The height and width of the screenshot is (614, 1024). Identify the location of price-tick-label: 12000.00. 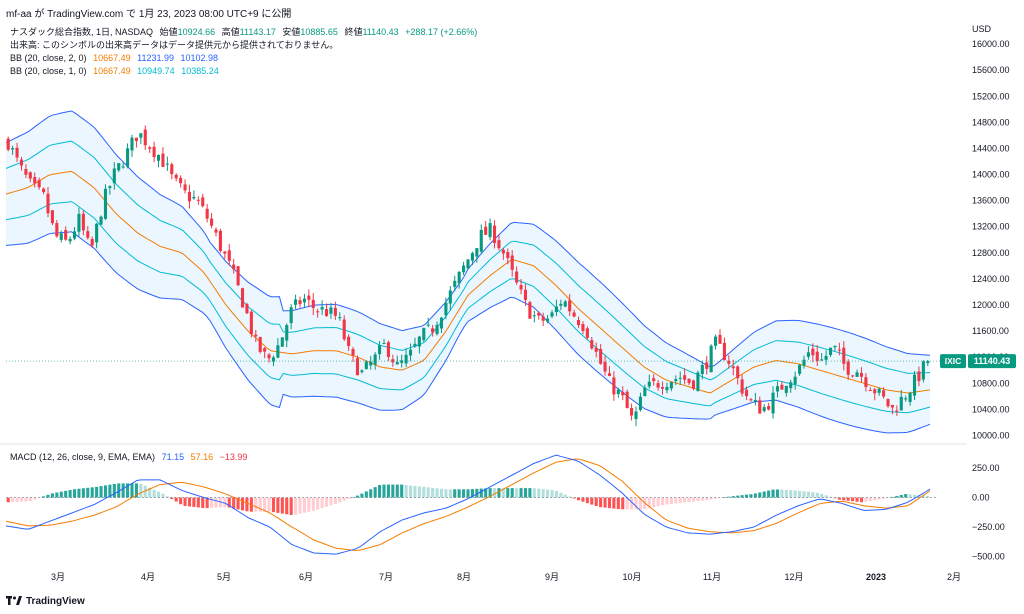
(991, 305).